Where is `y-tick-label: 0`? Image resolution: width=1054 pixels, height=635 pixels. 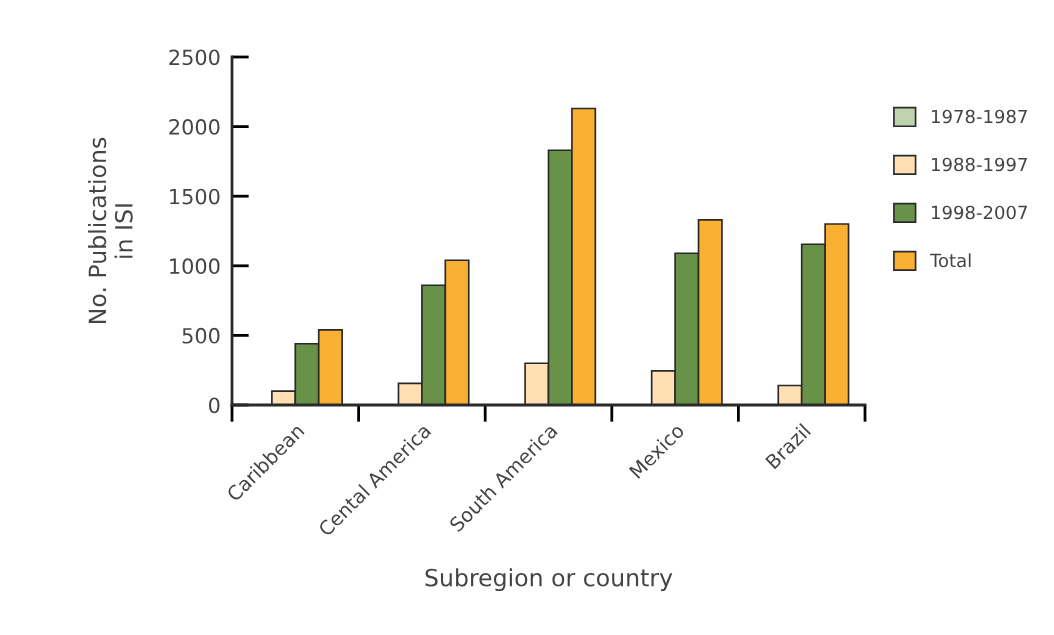
y-tick-label: 0 is located at coordinates (214, 405).